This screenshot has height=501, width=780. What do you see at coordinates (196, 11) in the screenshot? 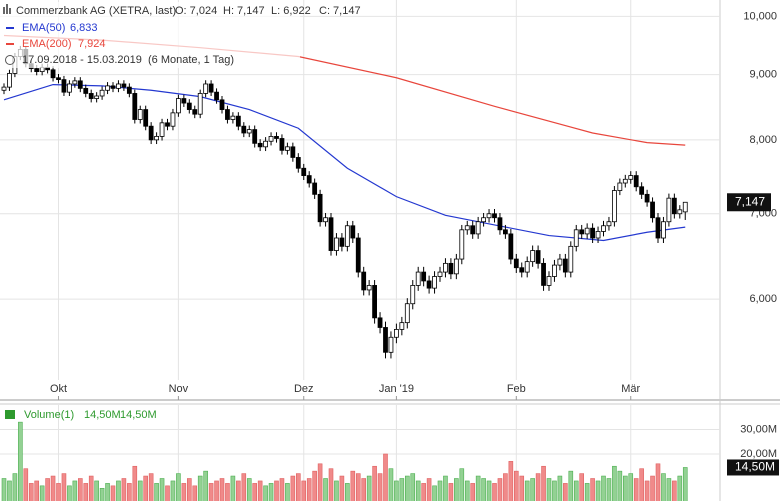
I see `quote: O: 7,024` at bounding box center [196, 11].